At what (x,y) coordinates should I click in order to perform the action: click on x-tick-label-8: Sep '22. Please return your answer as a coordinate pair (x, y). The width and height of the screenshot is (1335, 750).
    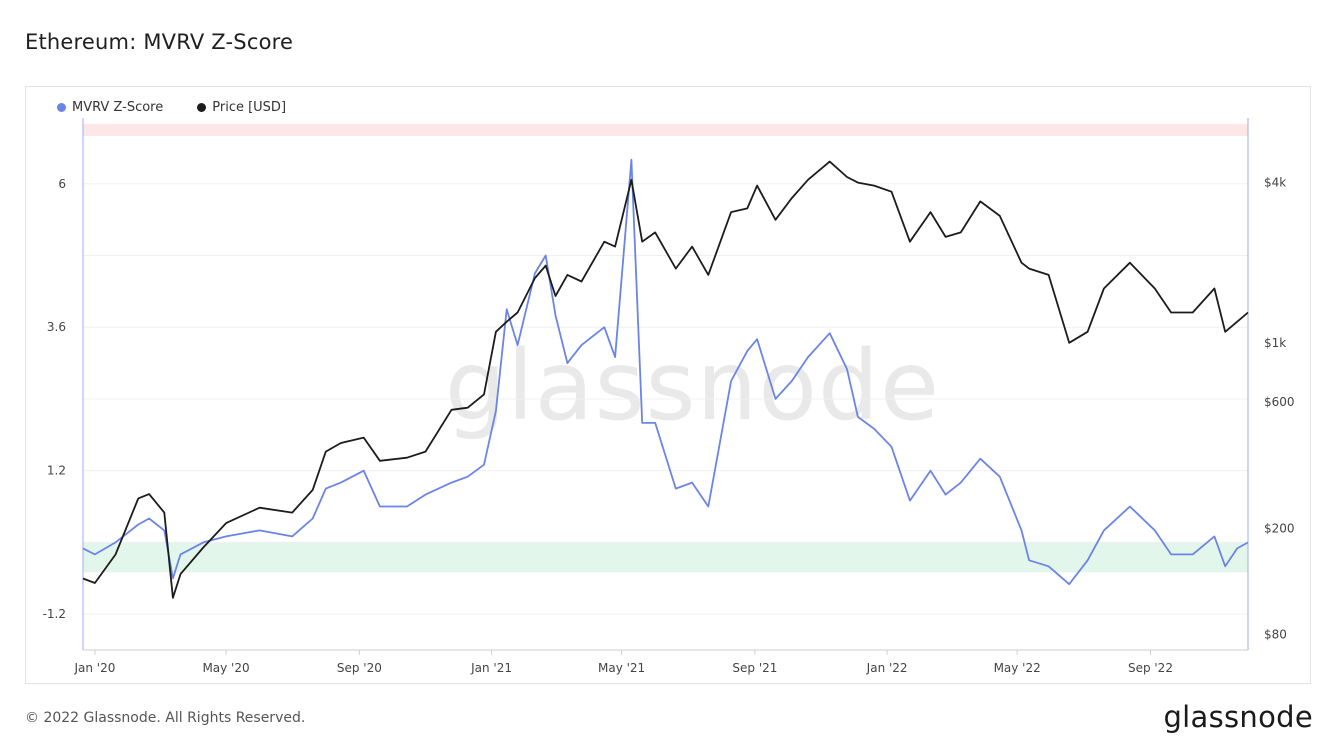
    Looking at the image, I should click on (1150, 668).